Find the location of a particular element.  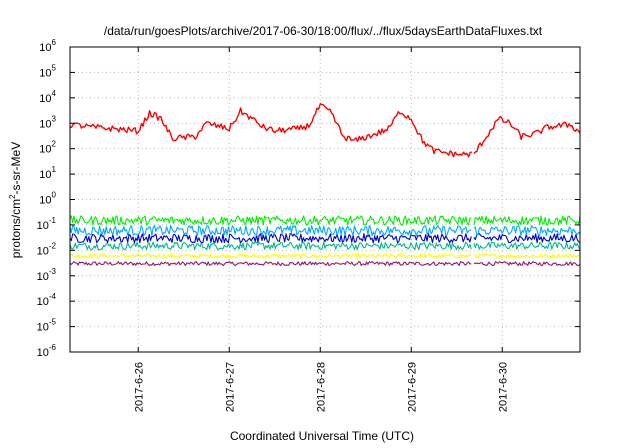

y-tick-label: 10⁰ is located at coordinates (47, 199).